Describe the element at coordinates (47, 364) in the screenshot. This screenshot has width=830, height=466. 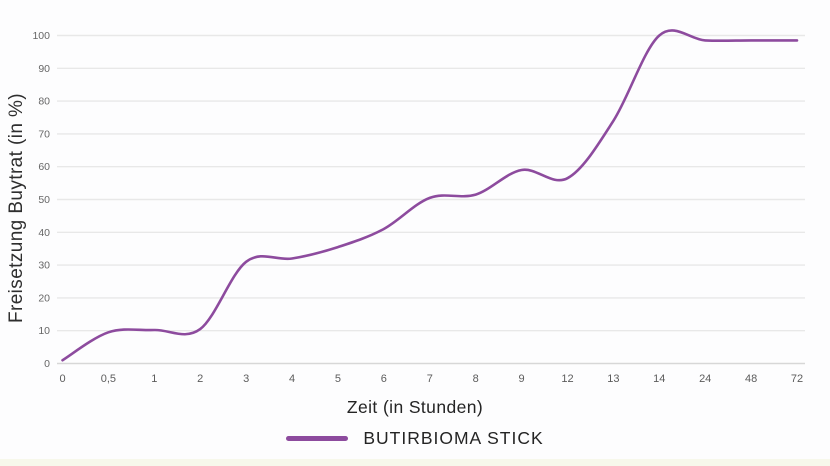
I see `y-tick-label: 0` at that location.